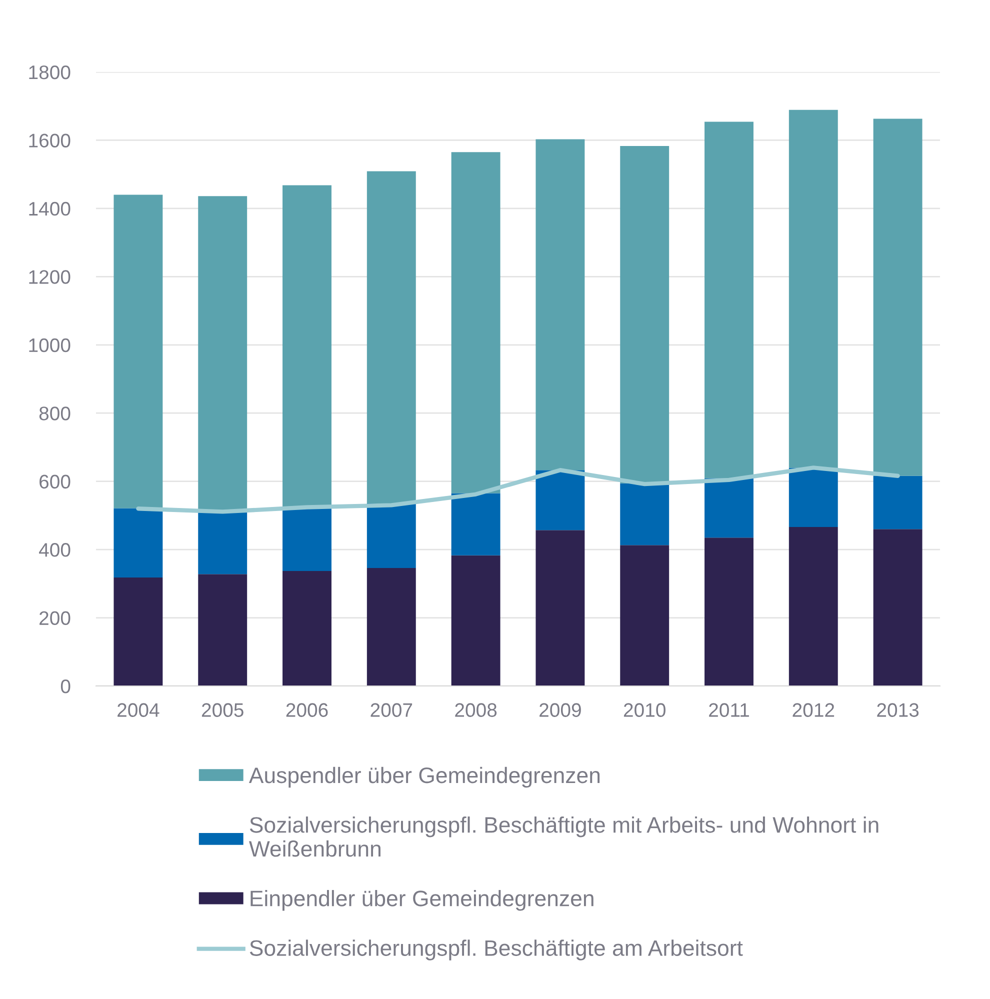 This screenshot has height=999, width=990. Describe the element at coordinates (54, 550) in the screenshot. I see `y-tick-label: 400` at that location.